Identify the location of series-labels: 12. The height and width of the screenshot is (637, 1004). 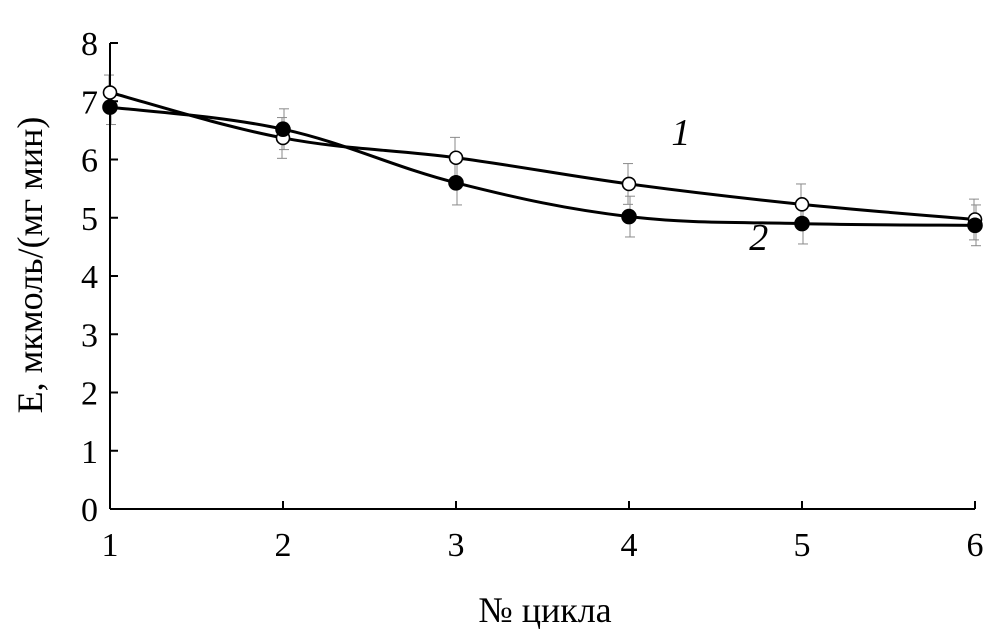
(719, 185).